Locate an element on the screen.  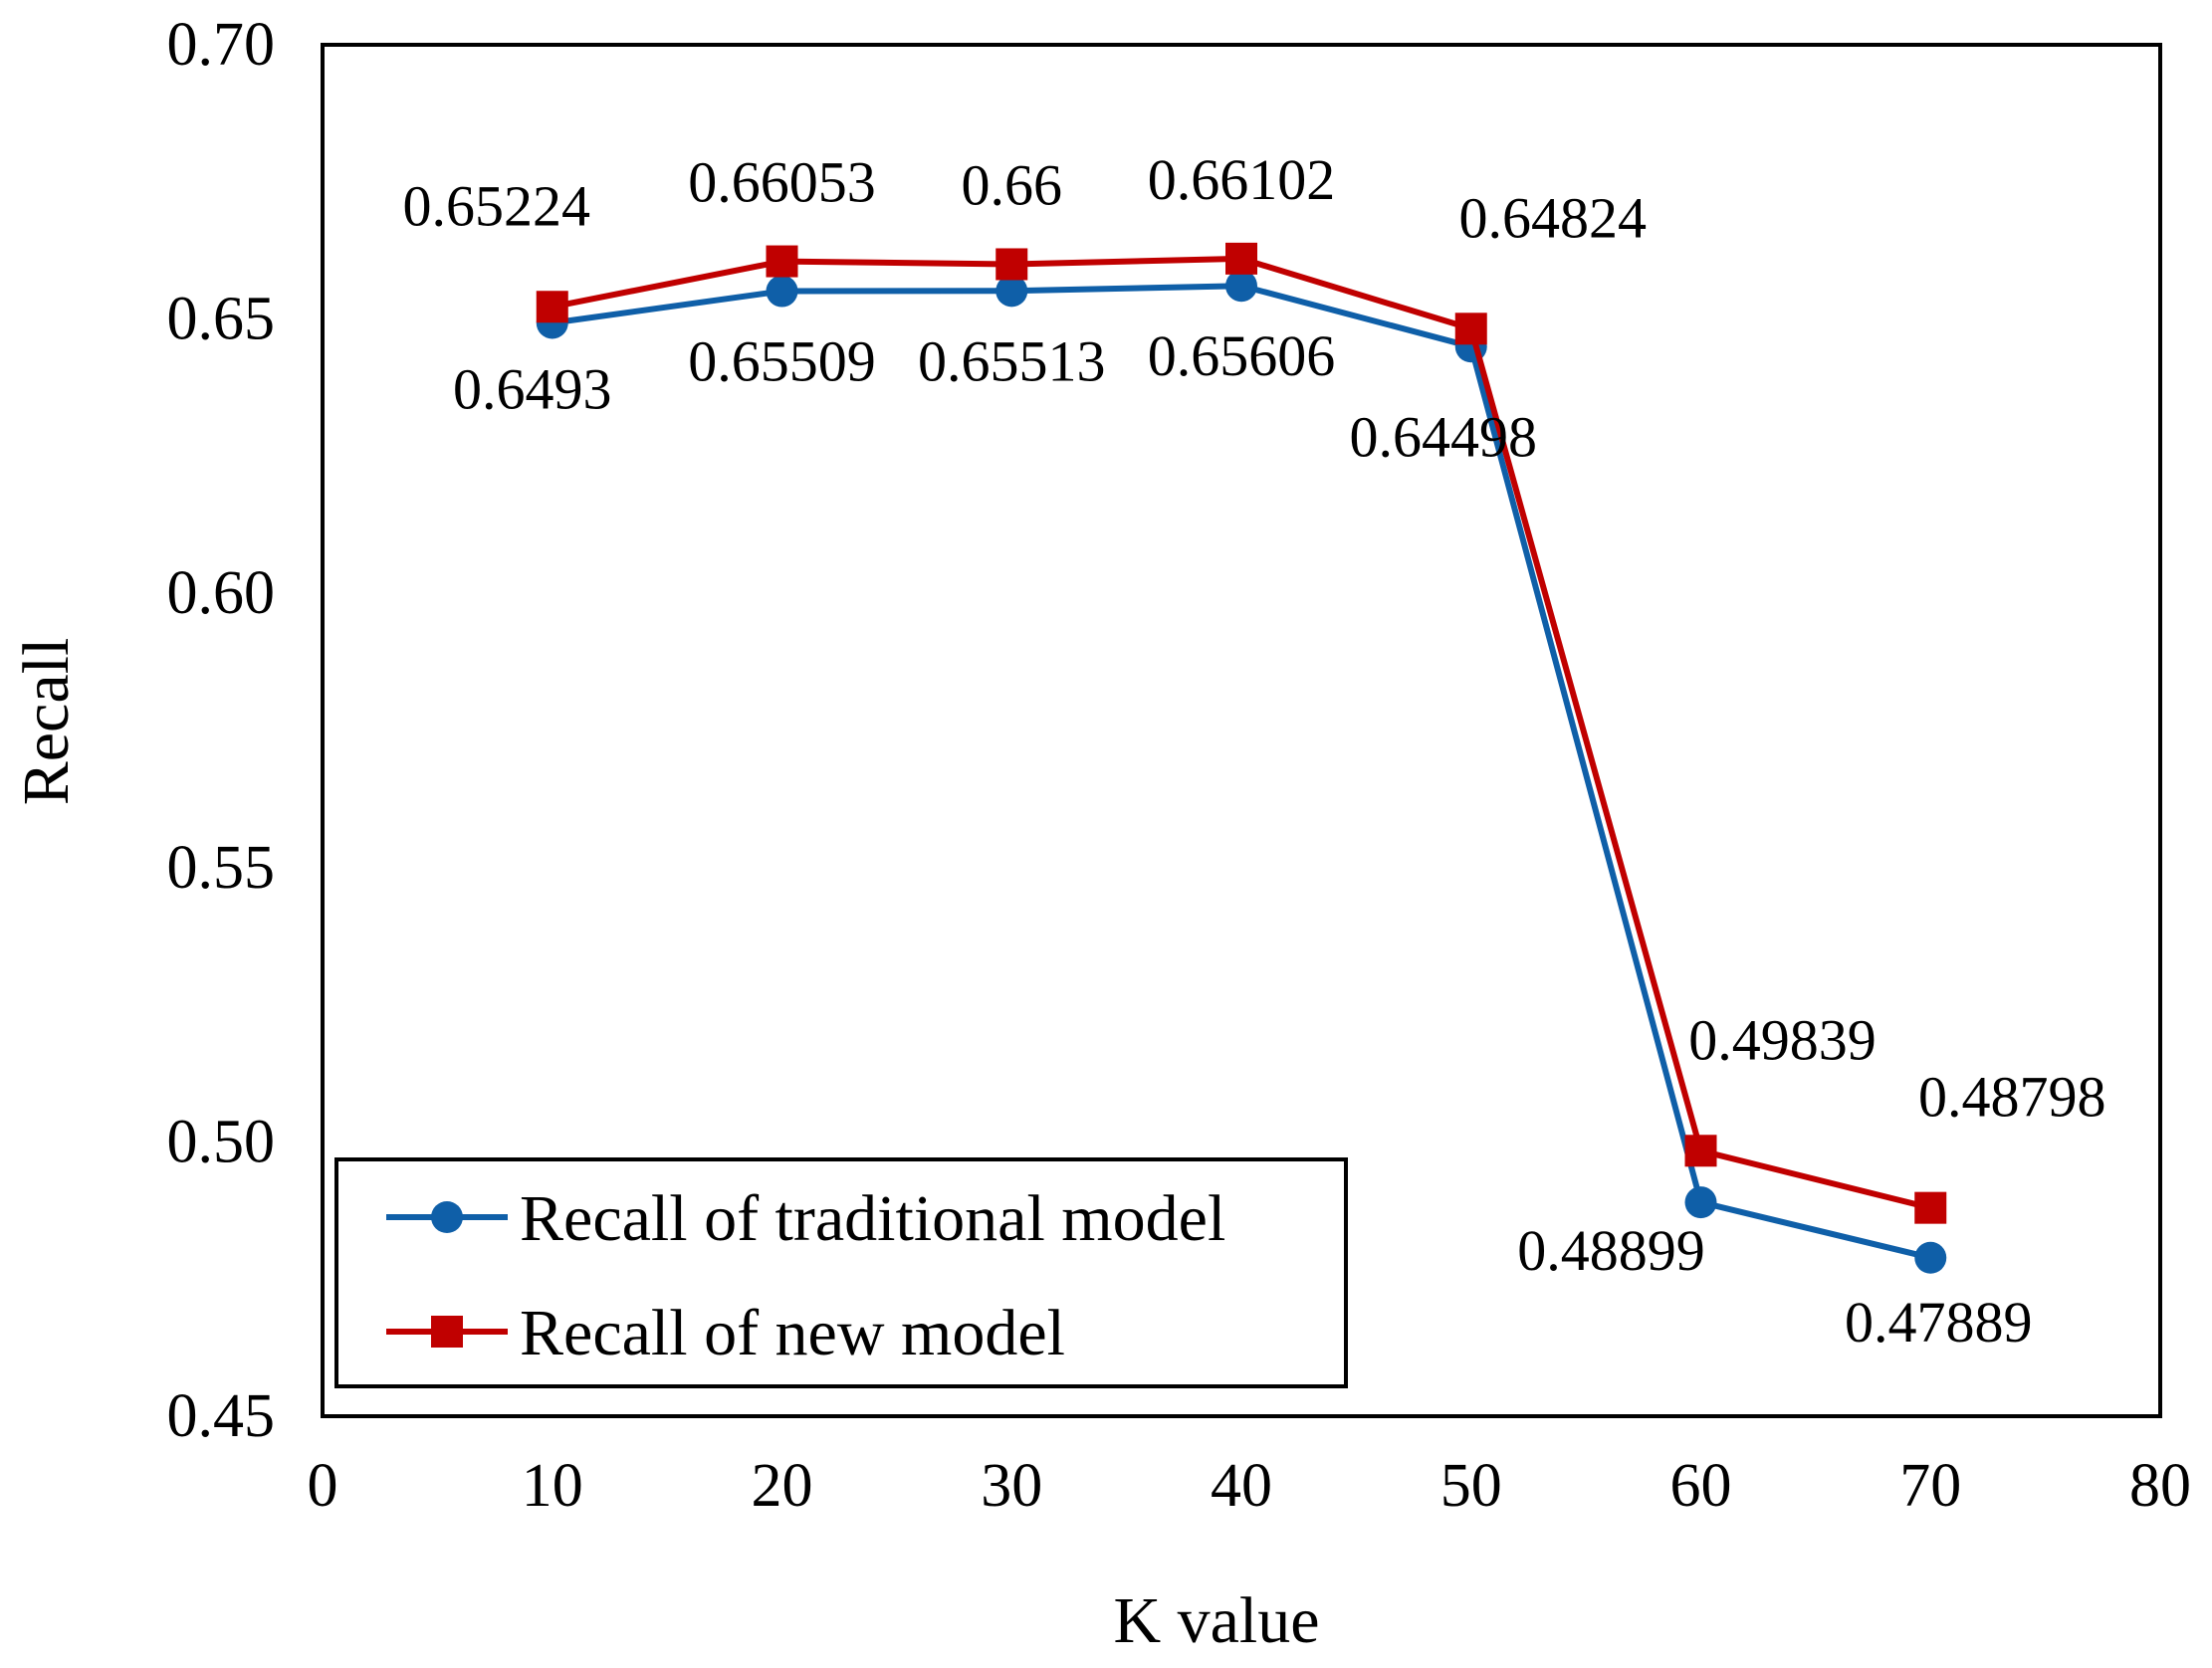
y-tick-label: 0.60 is located at coordinates (221, 593).